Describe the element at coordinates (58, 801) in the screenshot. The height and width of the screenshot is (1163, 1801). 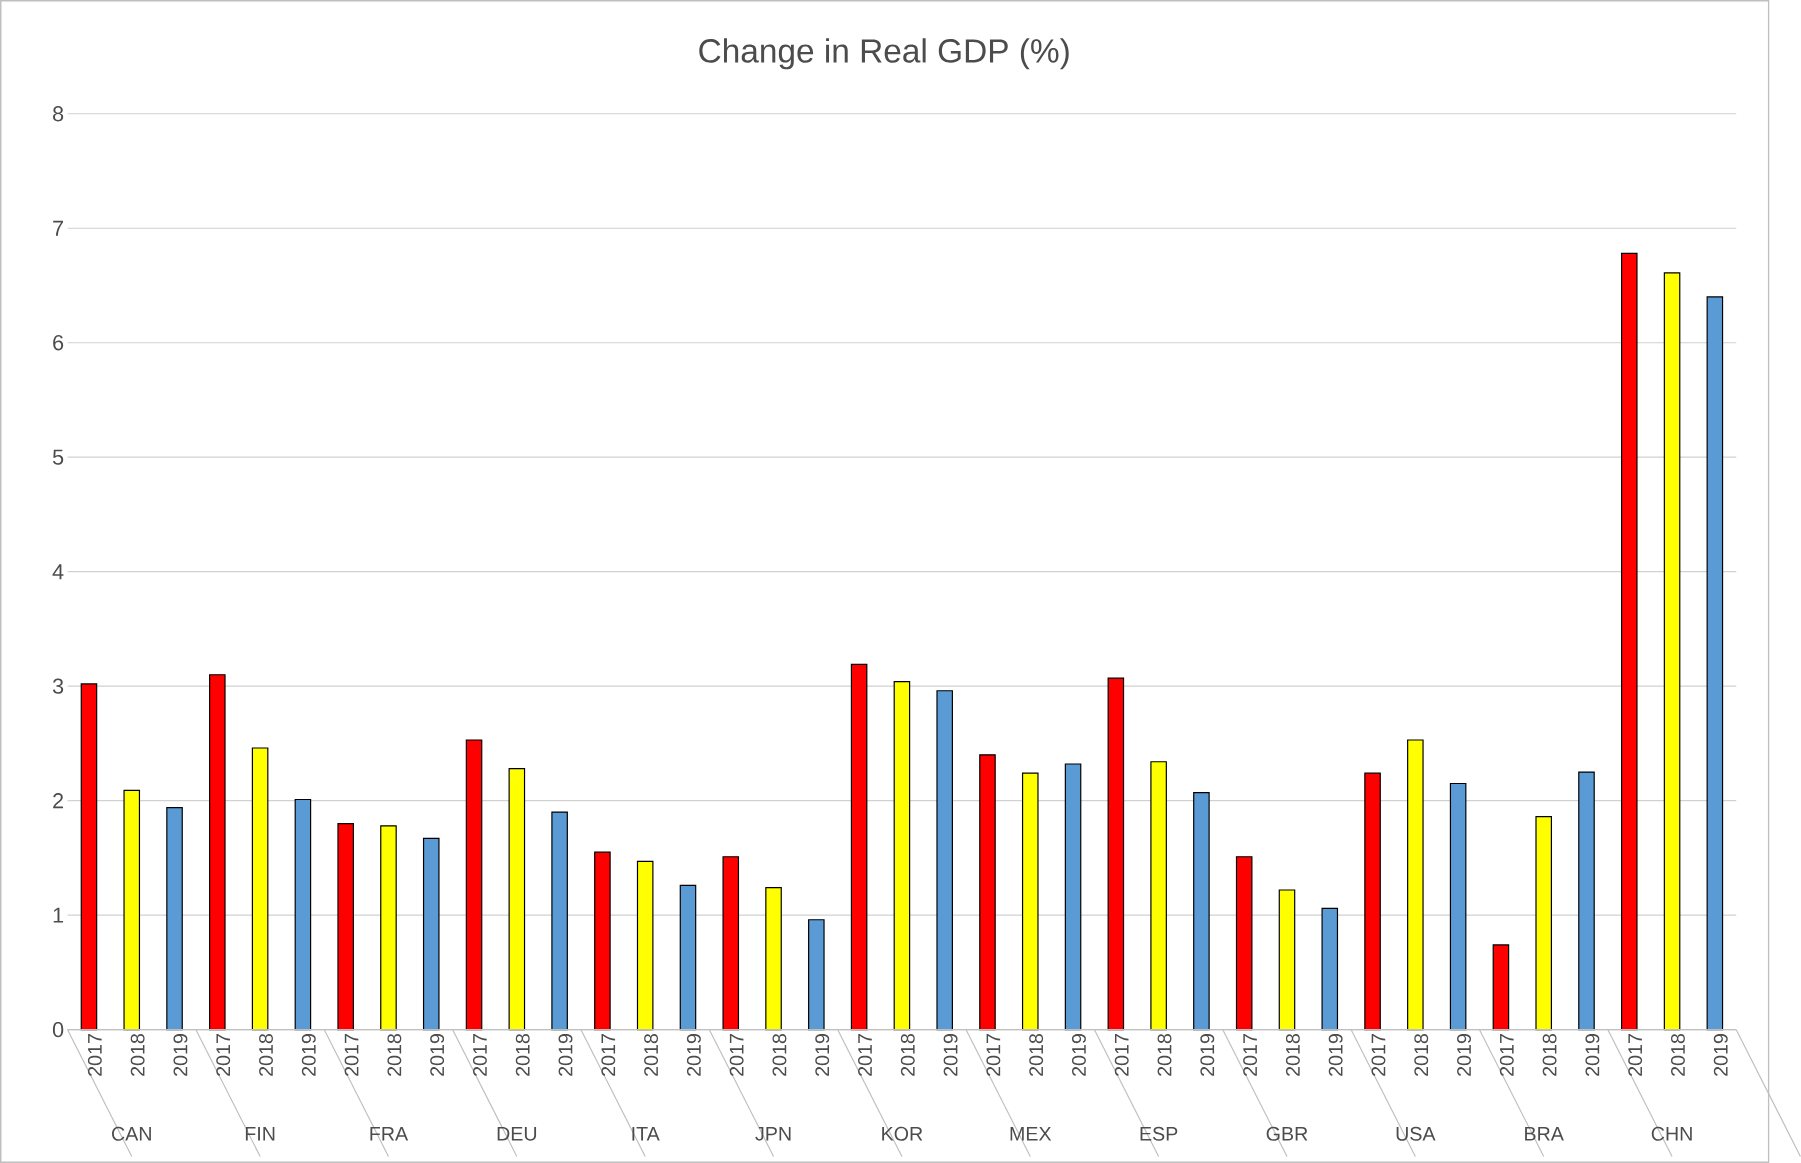
I see `y-tick-label: 2` at that location.